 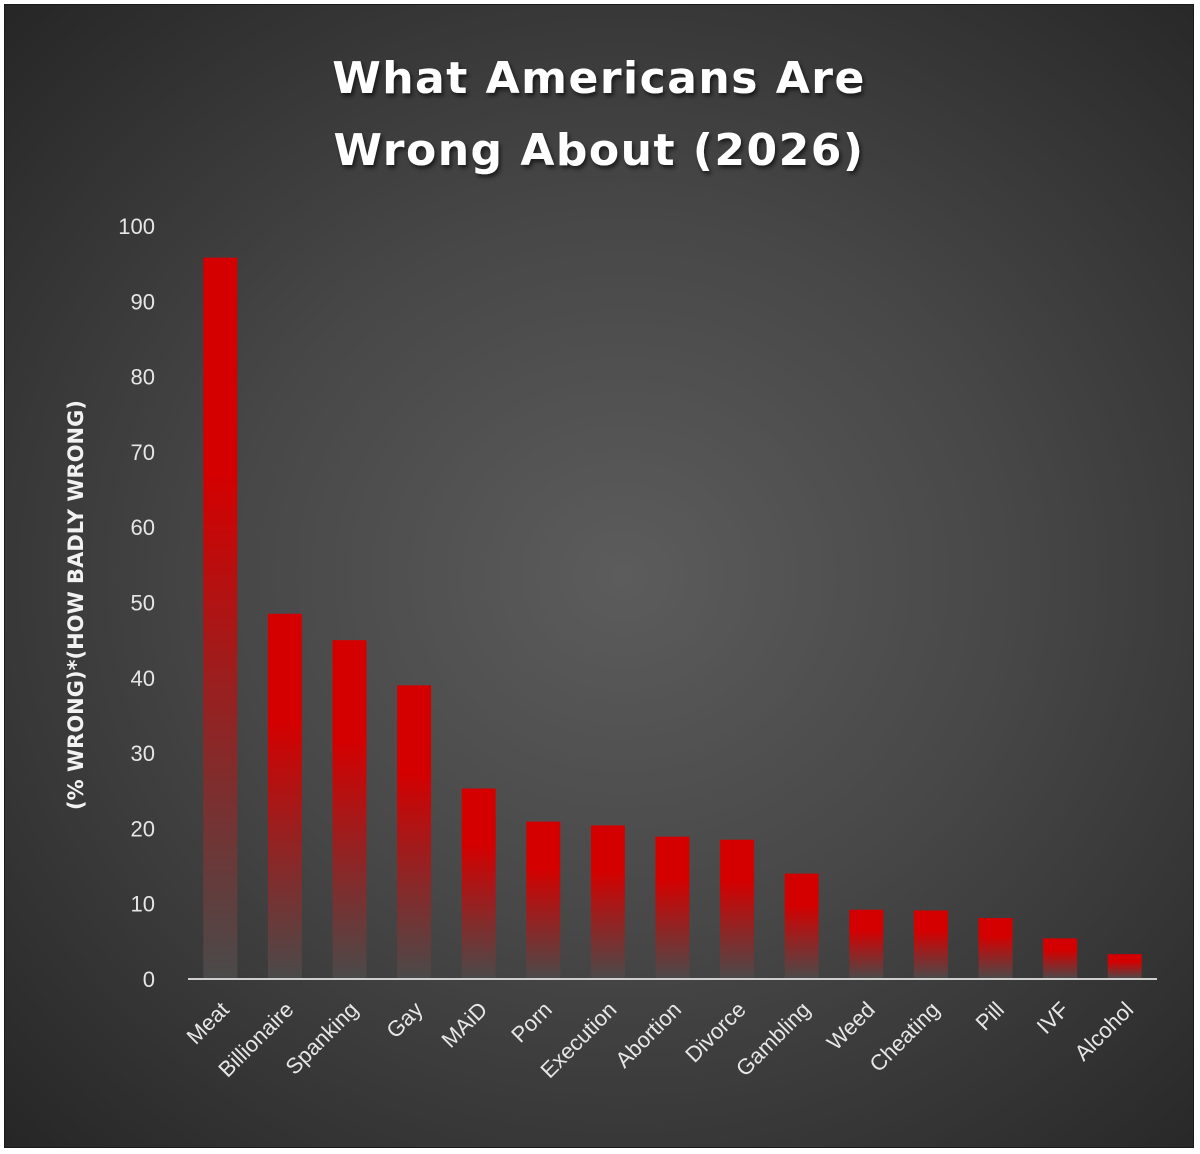 What do you see at coordinates (930, 944) in the screenshot?
I see `bar-cheating` at bounding box center [930, 944].